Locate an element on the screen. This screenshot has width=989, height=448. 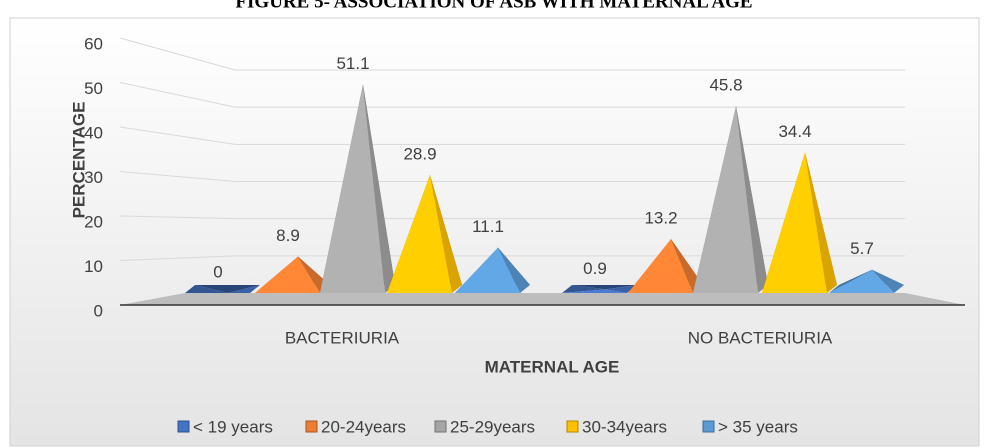
legend-label: < 19 years is located at coordinates (233, 426).